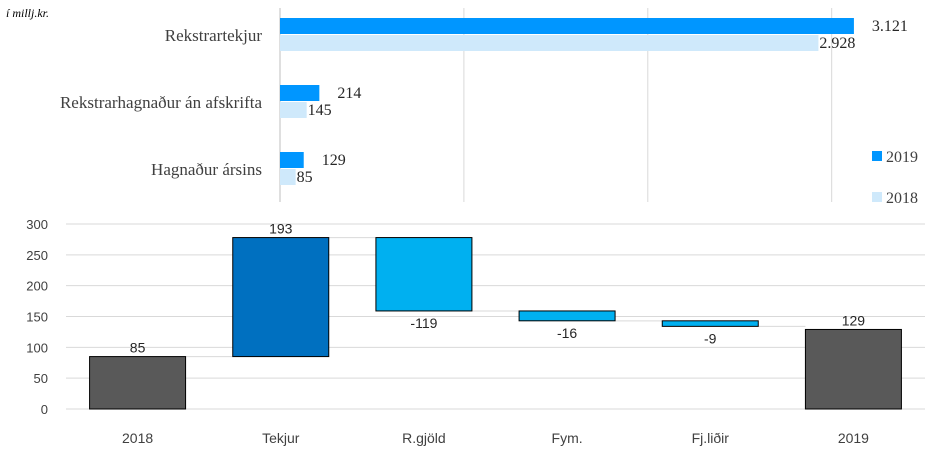  Describe the element at coordinates (214, 35) in the screenshot. I see `hbar-category-label: Rekstrartekjur` at that location.